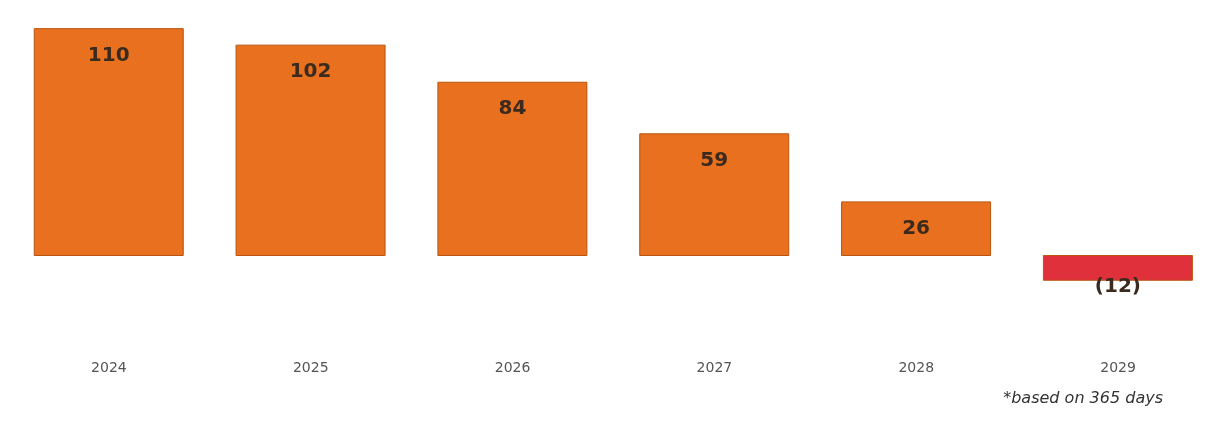 The width and height of the screenshot is (1227, 423). I want to click on data-label: 59, so click(714, 158).